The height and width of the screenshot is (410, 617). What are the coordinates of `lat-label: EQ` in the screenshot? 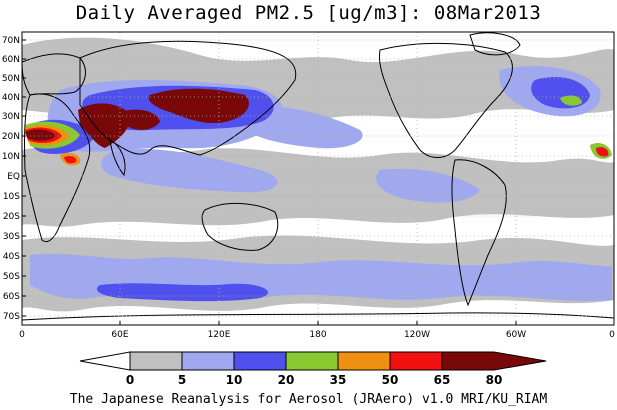 It's located at (13, 177).